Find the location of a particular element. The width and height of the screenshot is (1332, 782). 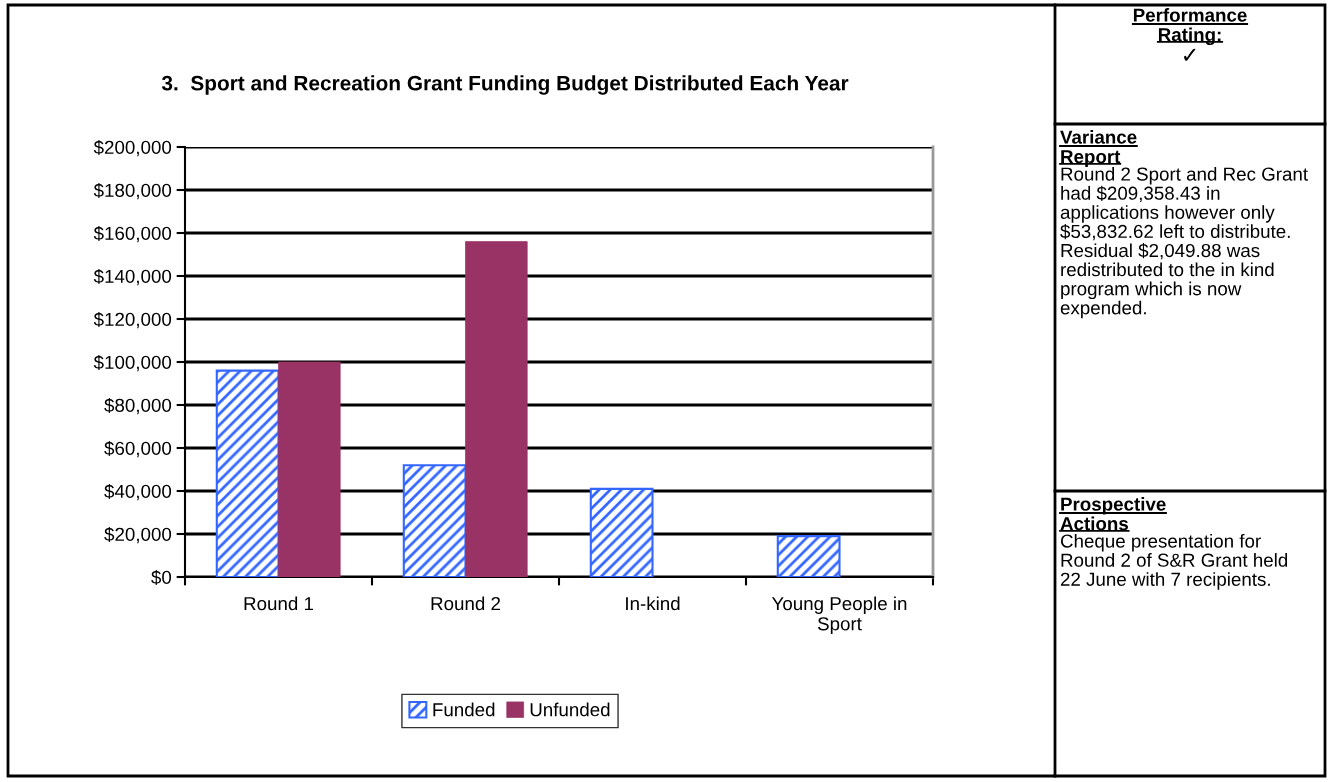

x-tick-label: Round 2 is located at coordinates (466, 603).